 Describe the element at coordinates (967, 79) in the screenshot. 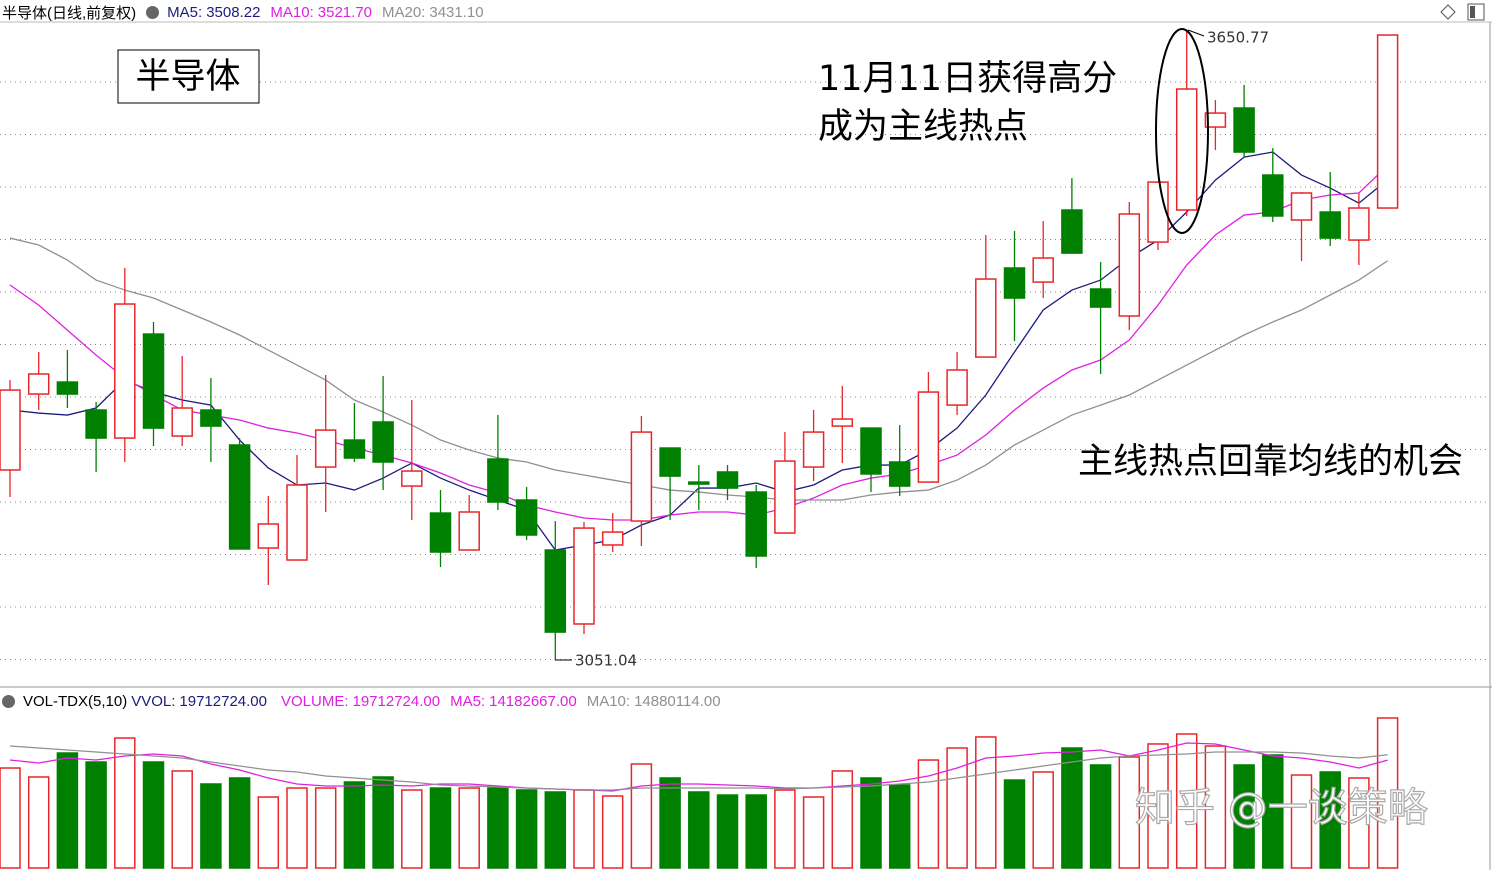

I see `annotation: 11月11日获得高分` at that location.